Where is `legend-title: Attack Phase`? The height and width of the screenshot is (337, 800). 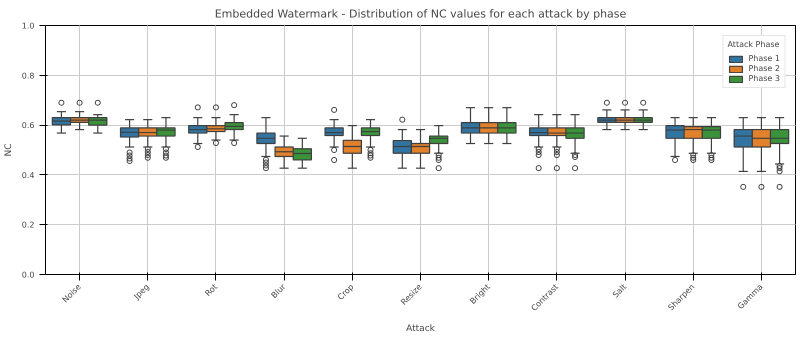
legend-title: Attack Phase is located at coordinates (753, 44).